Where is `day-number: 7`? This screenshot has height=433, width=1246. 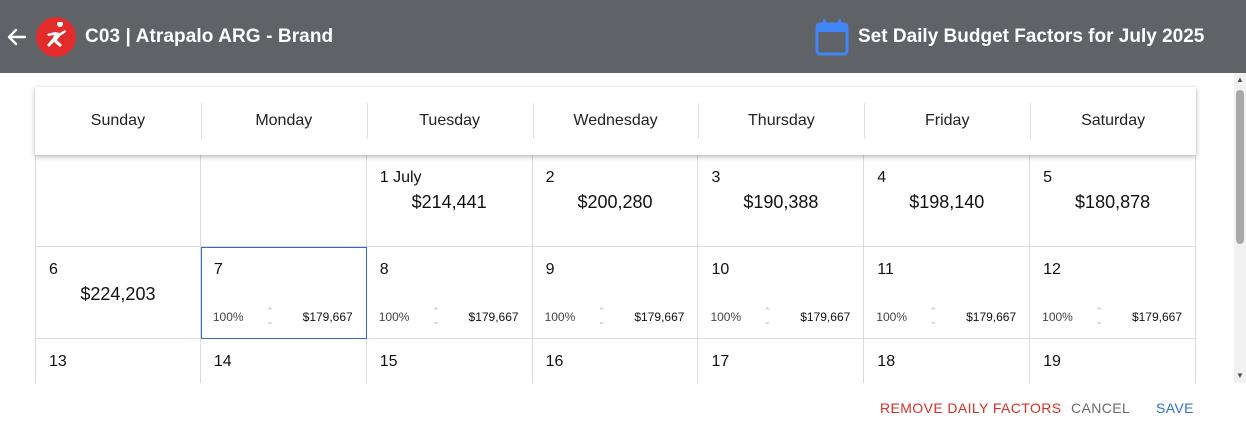 day-number: 7 is located at coordinates (218, 269).